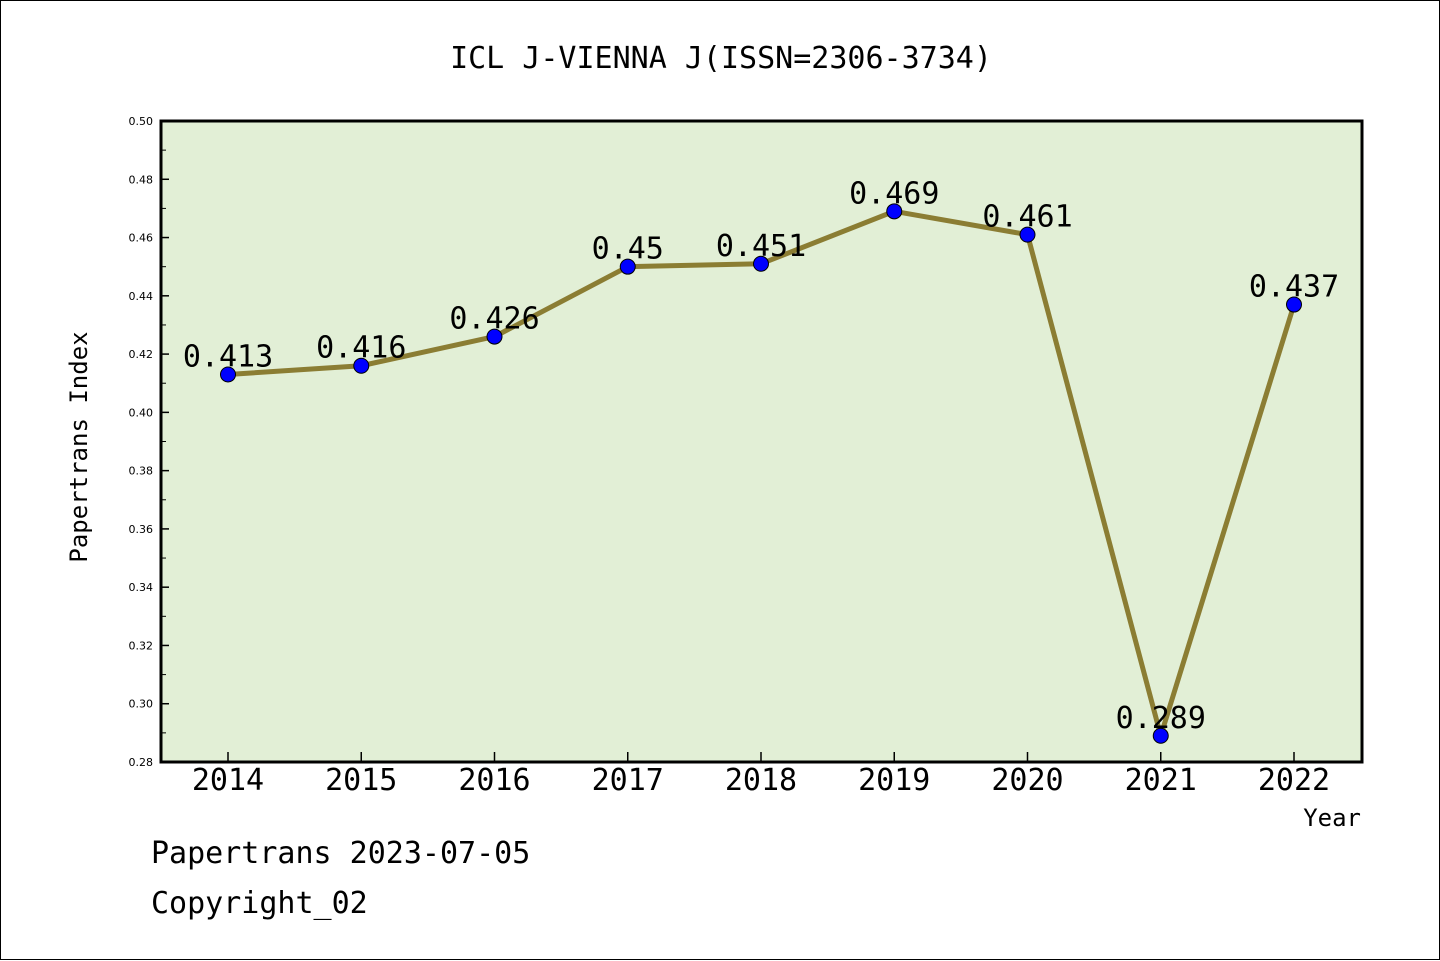 This screenshot has height=961, width=1440. I want to click on x-tick-label: 2014, so click(228, 780).